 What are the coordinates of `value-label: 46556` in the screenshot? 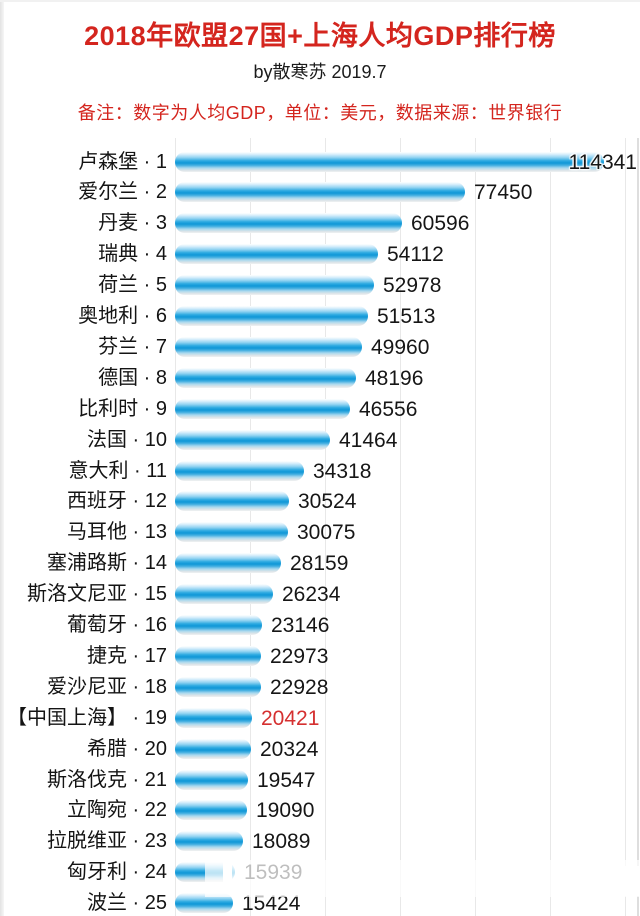 It's located at (388, 409).